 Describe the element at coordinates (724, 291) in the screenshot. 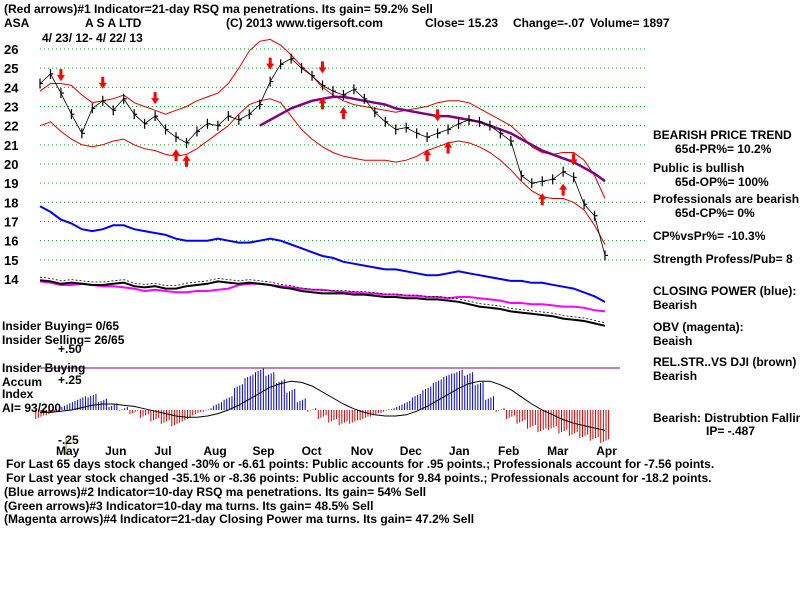

I see `closing-power-label: CLOSING POWER (blue):` at that location.